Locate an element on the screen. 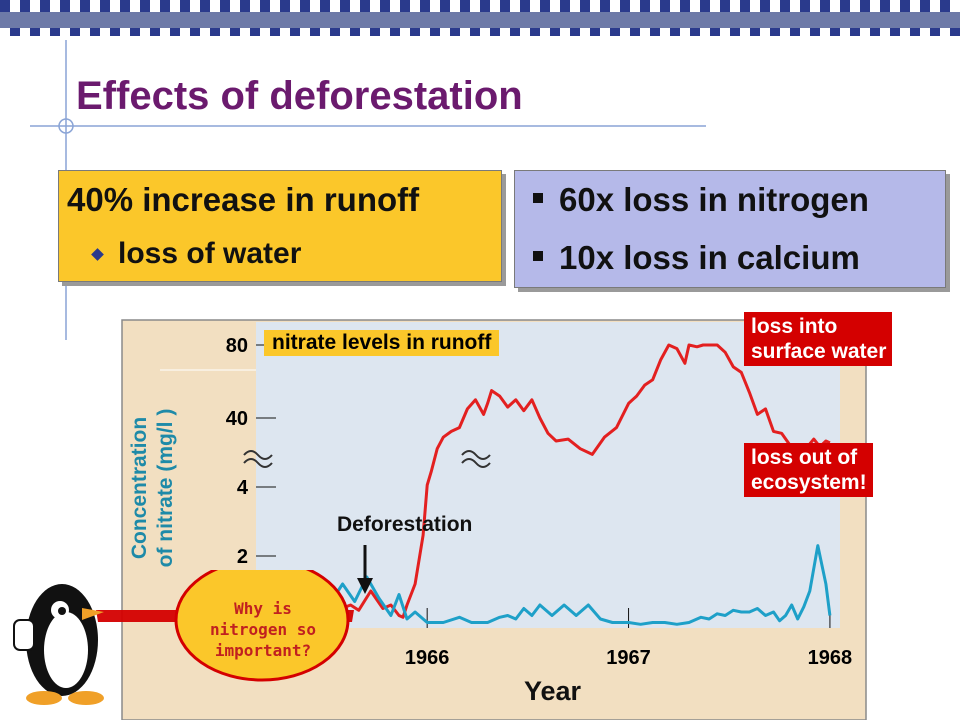 This screenshot has height=720, width=960. calcium-loss-item: 10x loss in calcium is located at coordinates (696, 258).